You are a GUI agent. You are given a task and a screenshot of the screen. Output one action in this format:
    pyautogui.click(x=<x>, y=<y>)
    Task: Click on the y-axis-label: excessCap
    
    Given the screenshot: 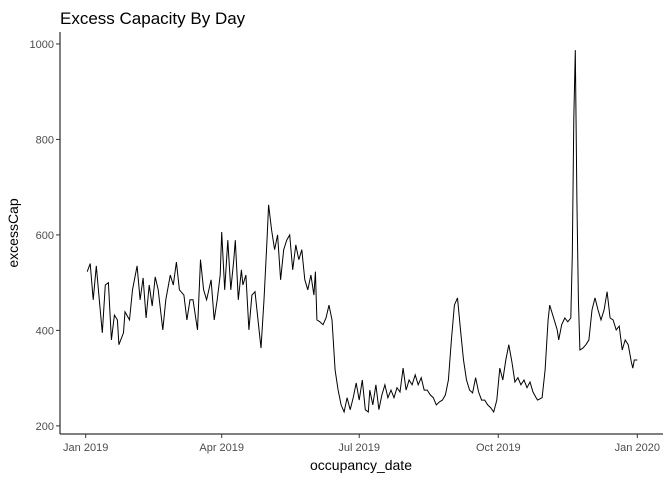 What is the action you would take?
    pyautogui.click(x=13, y=232)
    